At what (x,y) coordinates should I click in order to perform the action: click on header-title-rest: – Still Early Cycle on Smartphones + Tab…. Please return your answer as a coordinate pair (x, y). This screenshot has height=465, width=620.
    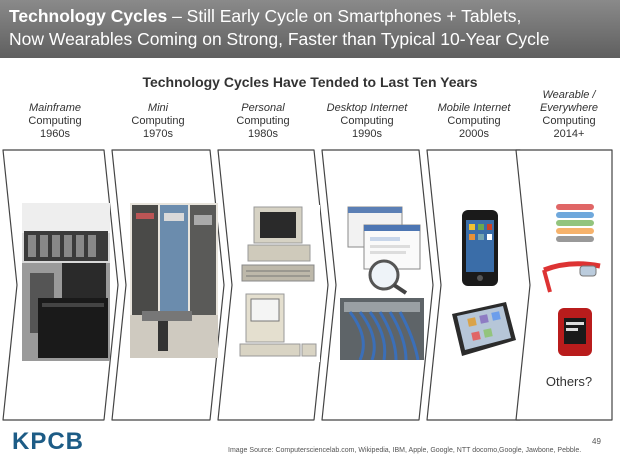
    Looking at the image, I should click on (344, 16).